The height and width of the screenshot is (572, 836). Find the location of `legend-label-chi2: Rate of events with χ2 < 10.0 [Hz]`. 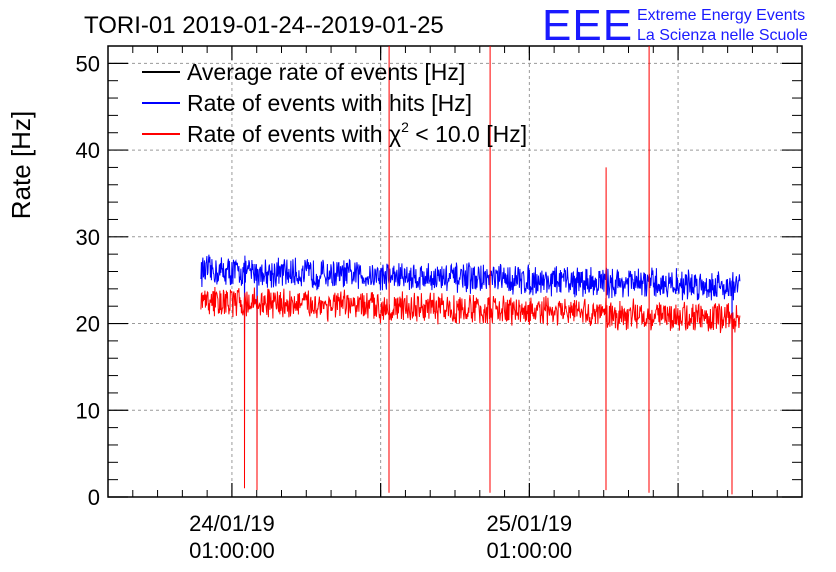

legend-label-chi2: Rate of events with χ2 < 10.0 [Hz] is located at coordinates (357, 133).